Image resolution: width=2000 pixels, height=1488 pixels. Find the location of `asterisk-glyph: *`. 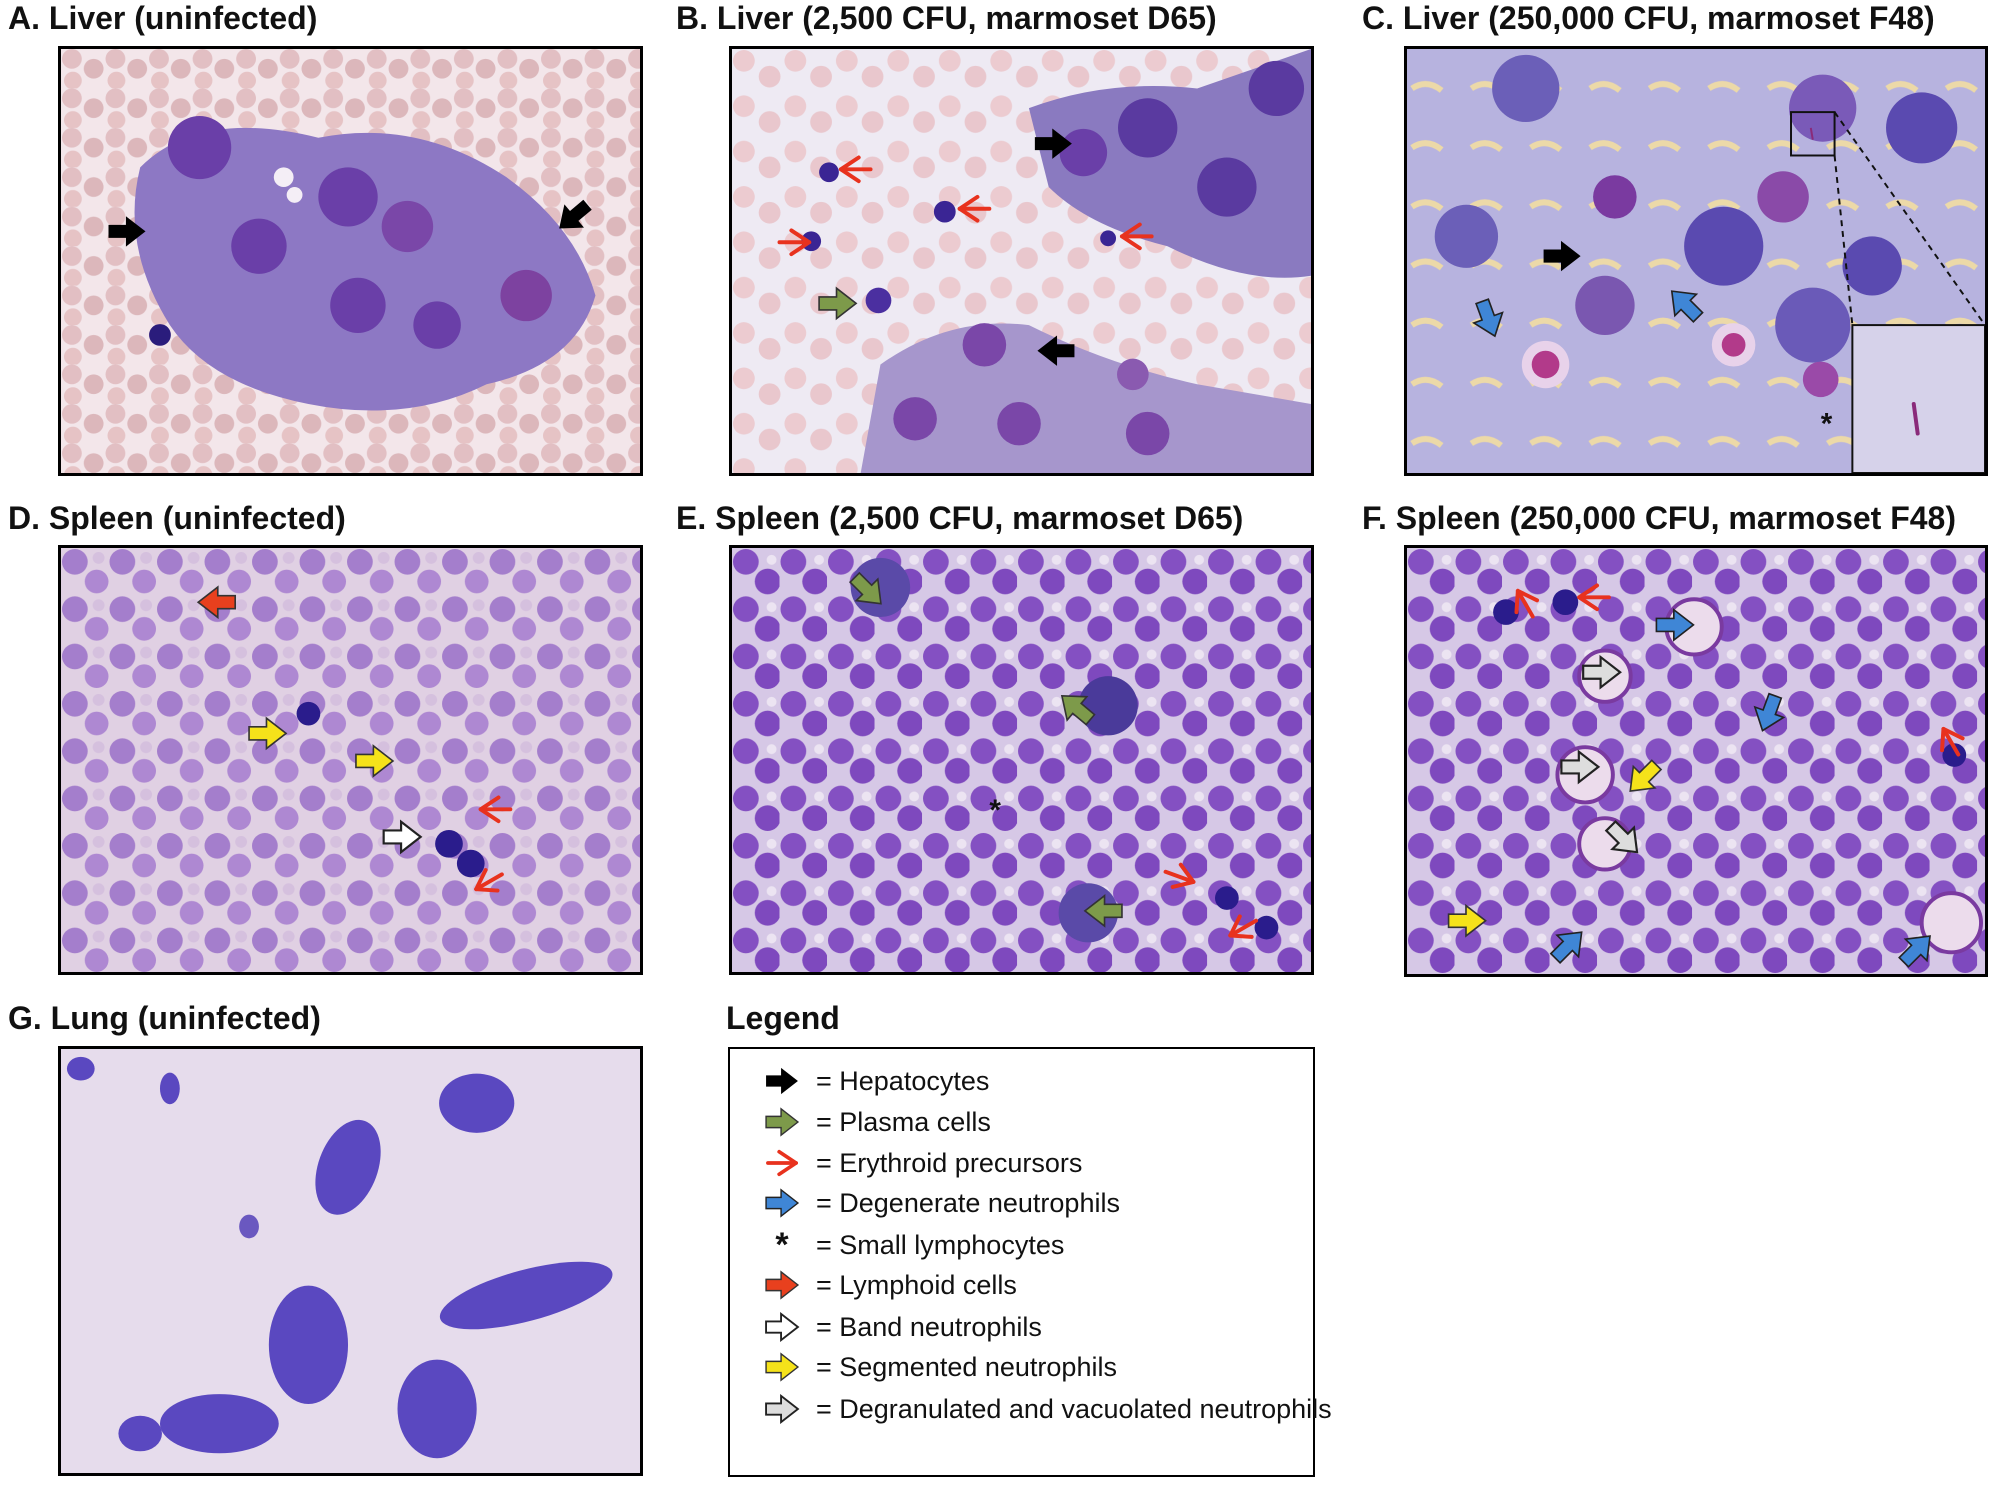

asterisk-glyph: * is located at coordinates (782, 1244).